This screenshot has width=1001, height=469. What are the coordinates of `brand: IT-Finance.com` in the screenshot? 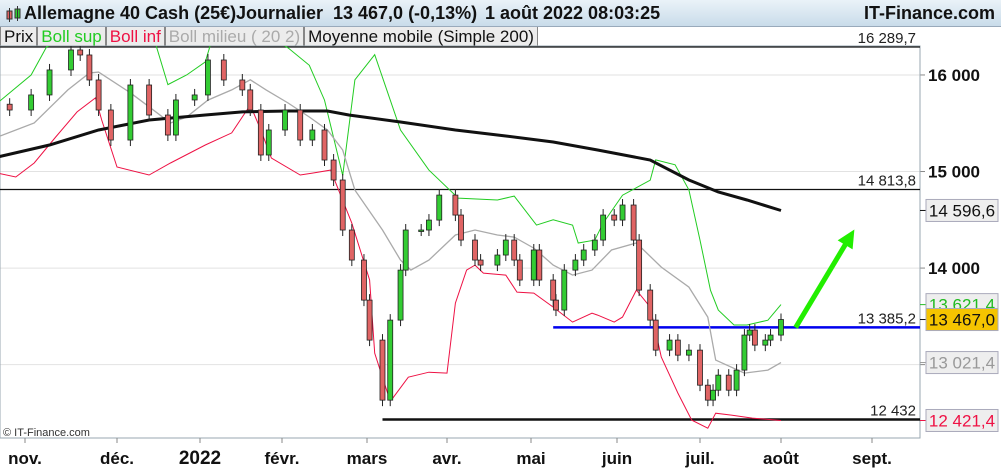 It's located at (929, 13).